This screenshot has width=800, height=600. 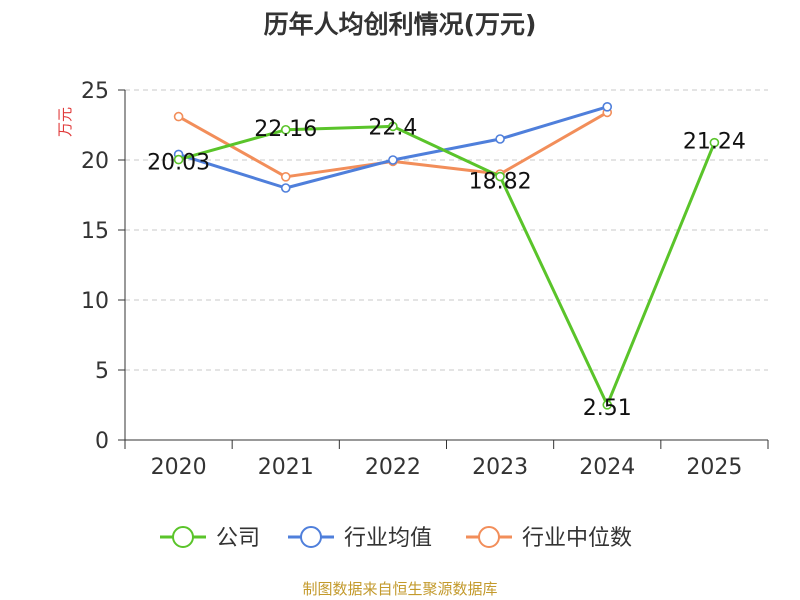 I want to click on legend-item-0: 公司, so click(x=210, y=538).